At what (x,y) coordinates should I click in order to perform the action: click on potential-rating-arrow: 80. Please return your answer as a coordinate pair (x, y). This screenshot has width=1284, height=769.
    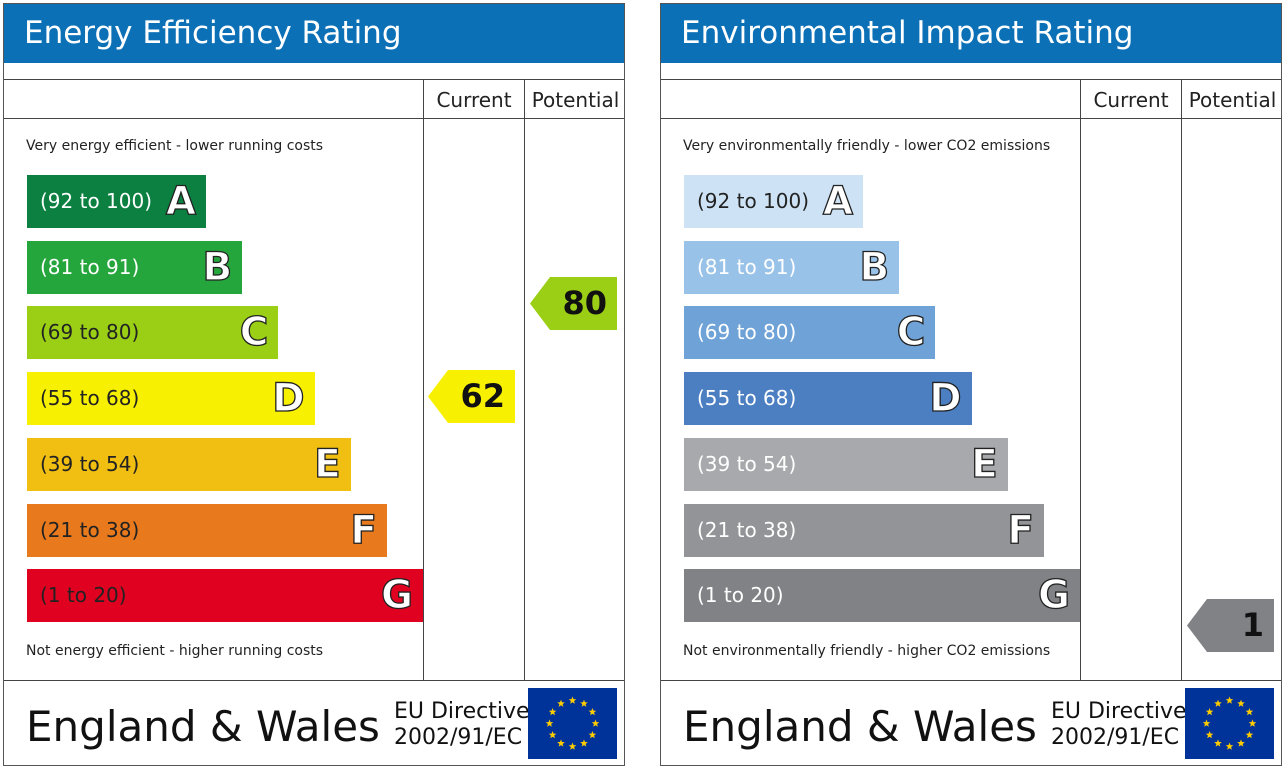
    Looking at the image, I should click on (573, 303).